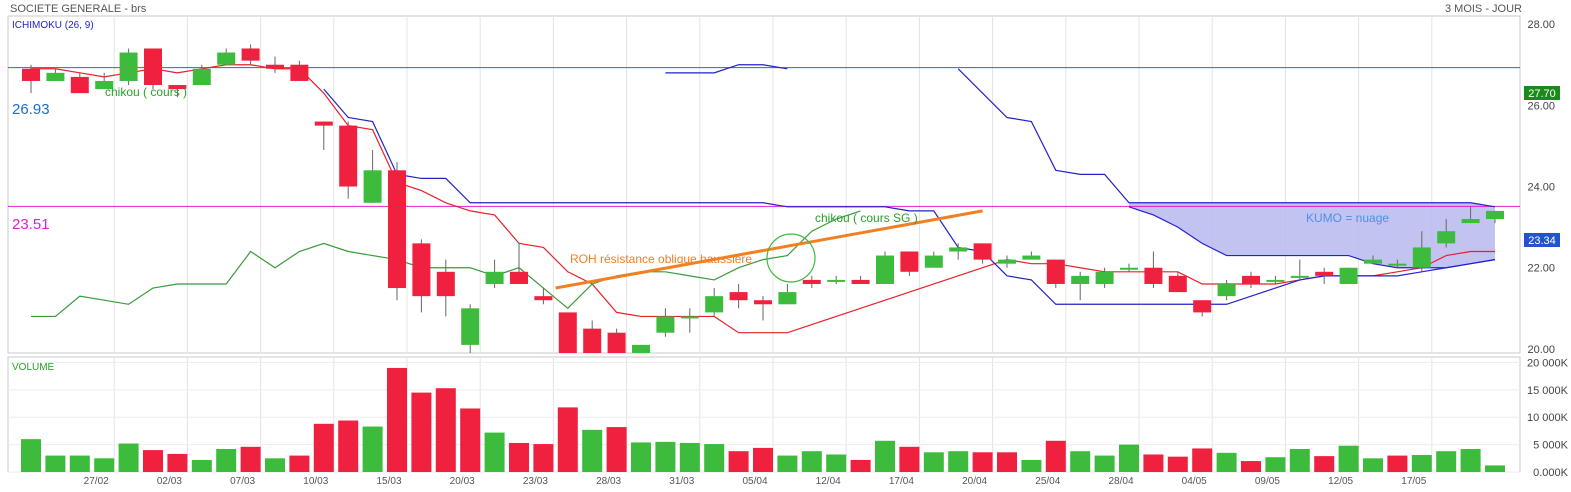 The width and height of the screenshot is (1571, 492). I want to click on annotation-roh: ROH résistance oblique haussière, so click(661, 259).